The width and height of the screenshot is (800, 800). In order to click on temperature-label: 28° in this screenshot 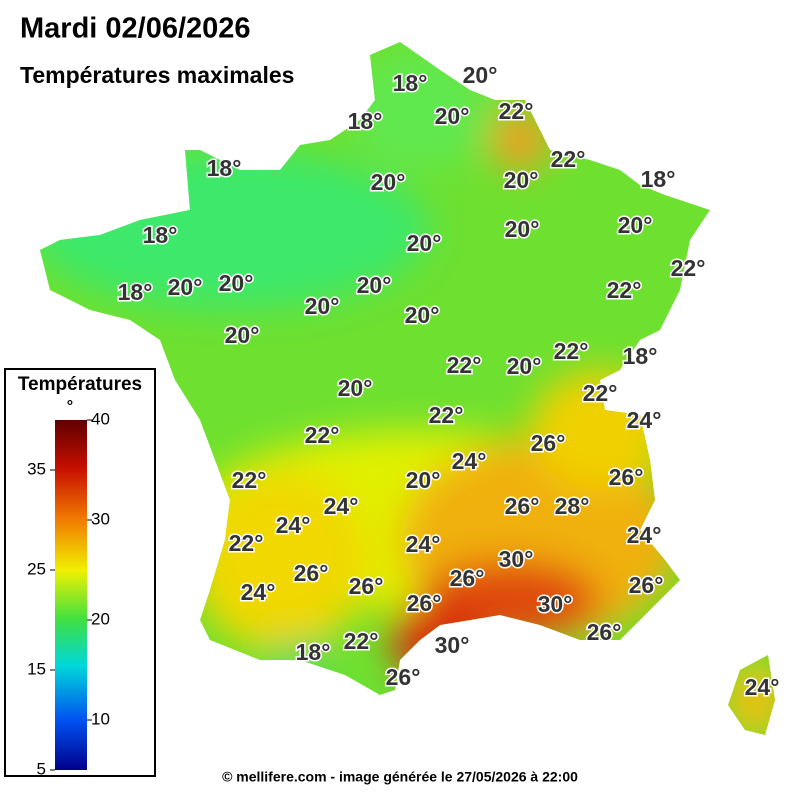, I will do `click(572, 506)`.